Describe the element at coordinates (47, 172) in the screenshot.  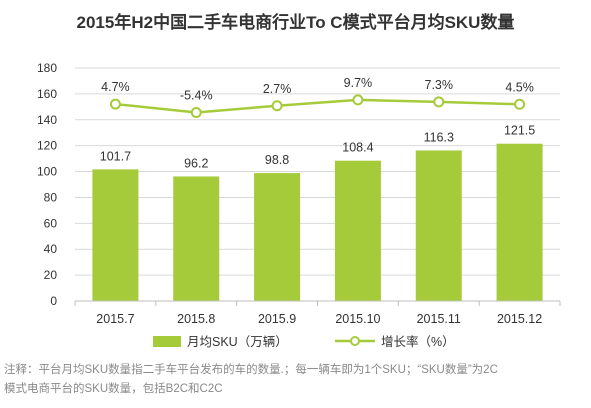
I see `y-tick-label: 100` at that location.